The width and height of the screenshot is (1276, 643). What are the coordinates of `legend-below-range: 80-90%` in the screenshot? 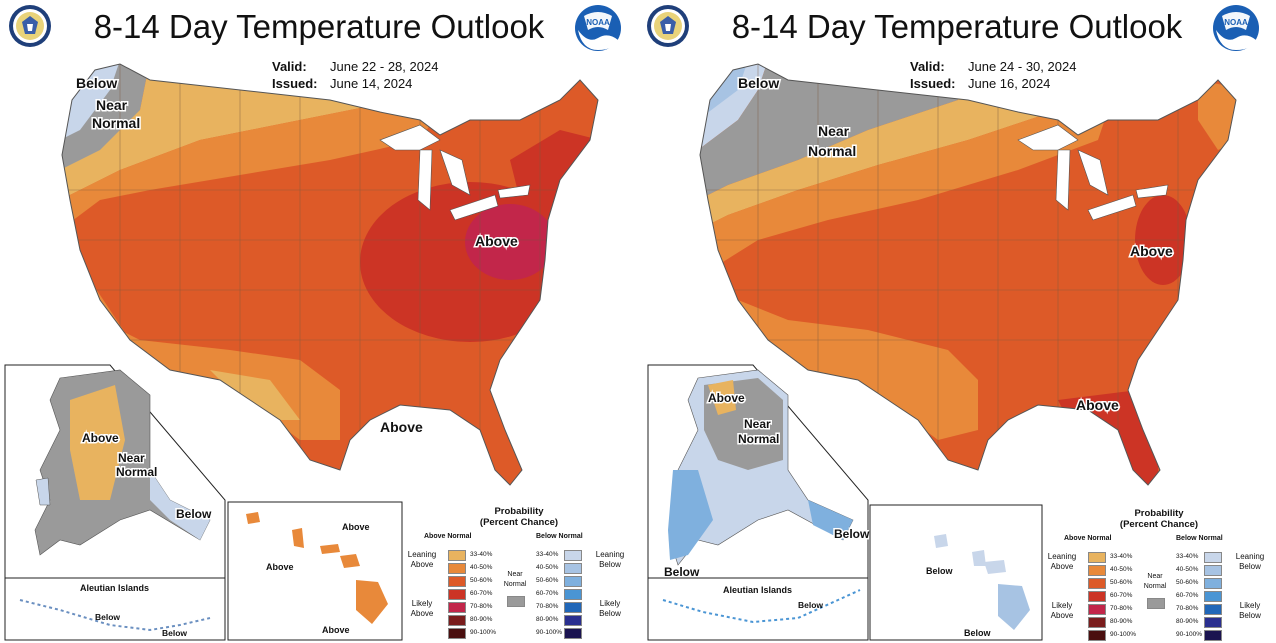 It's located at (1187, 621).